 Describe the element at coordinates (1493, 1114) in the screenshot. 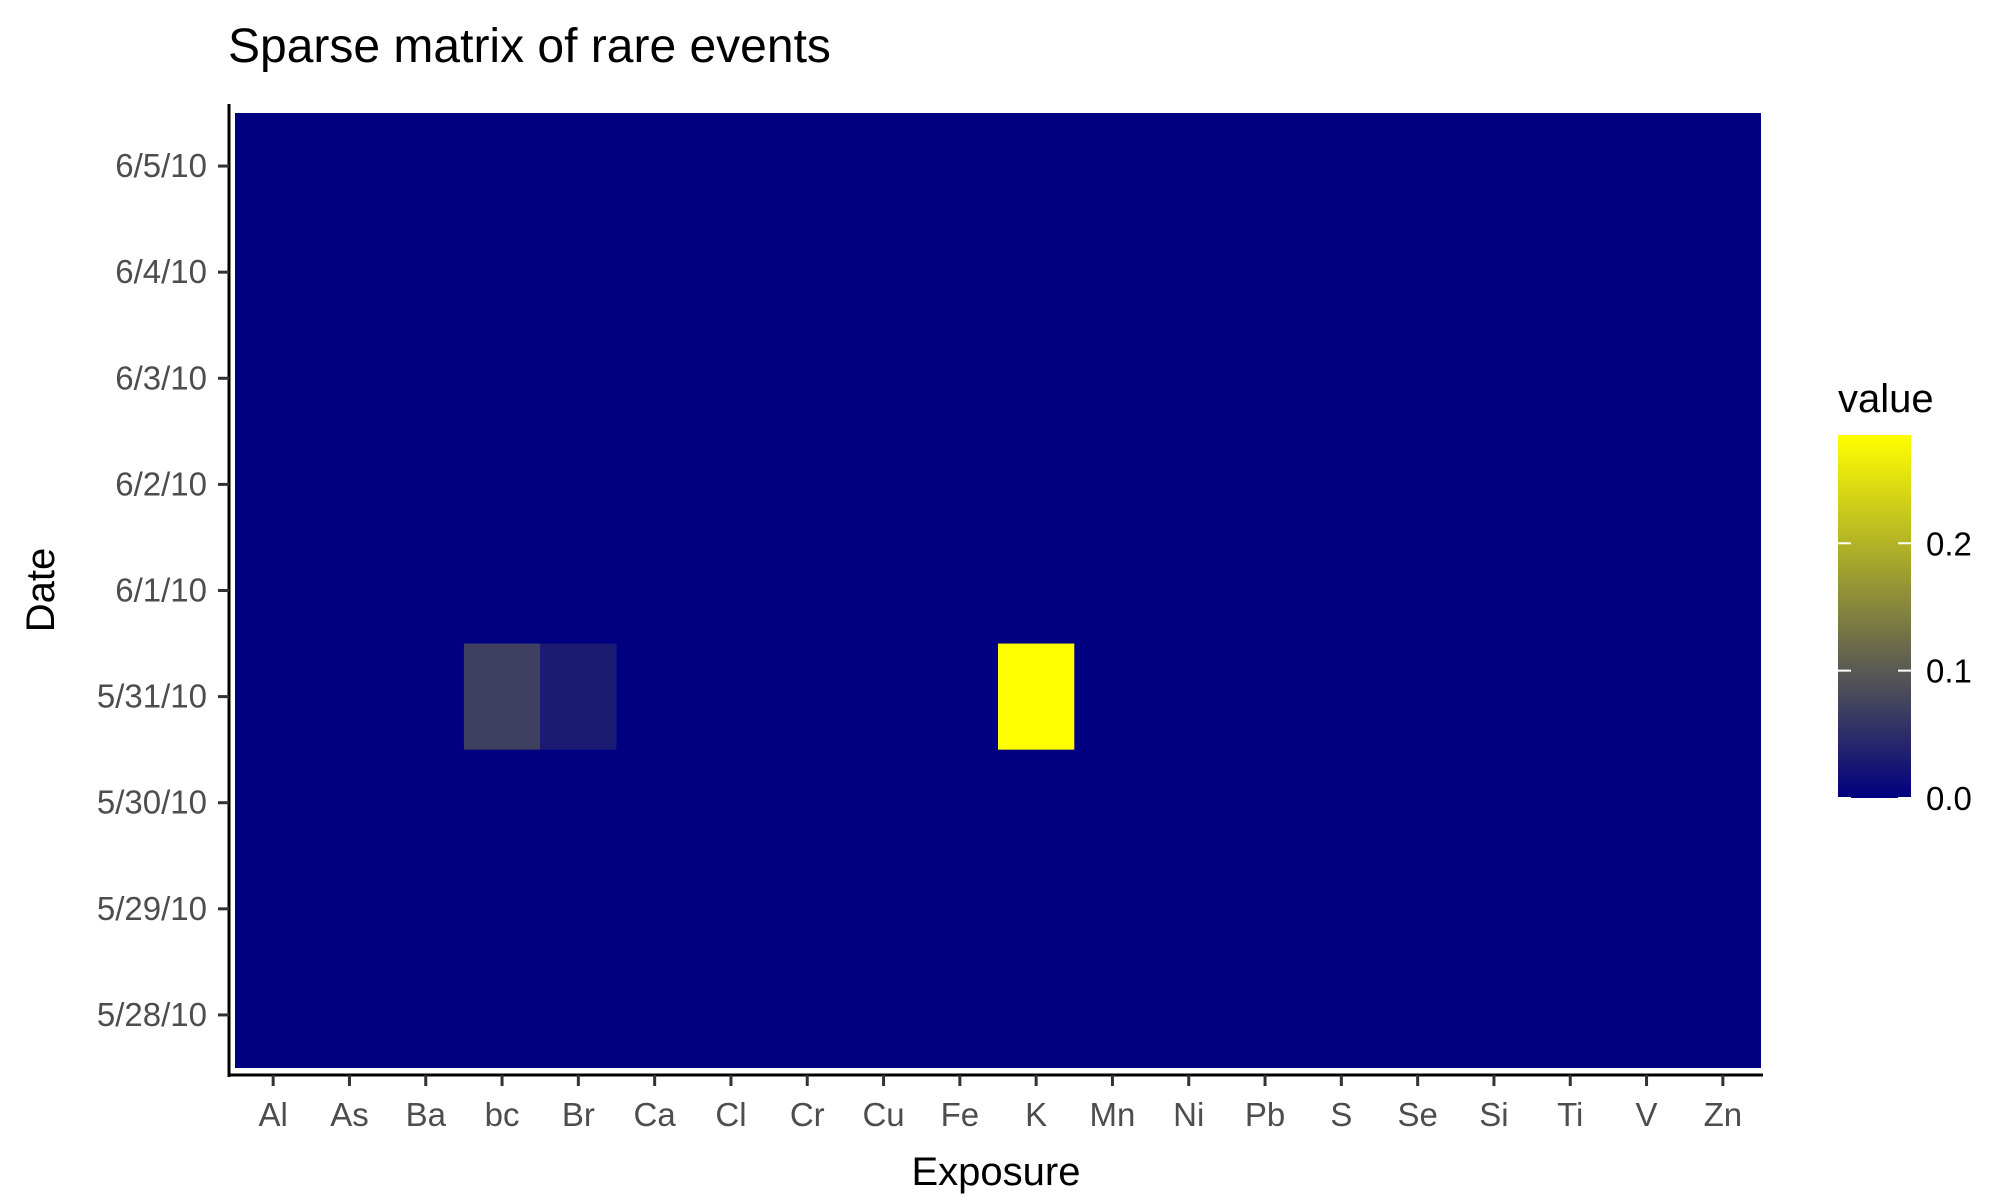

I see `x-tick-label: Si` at that location.